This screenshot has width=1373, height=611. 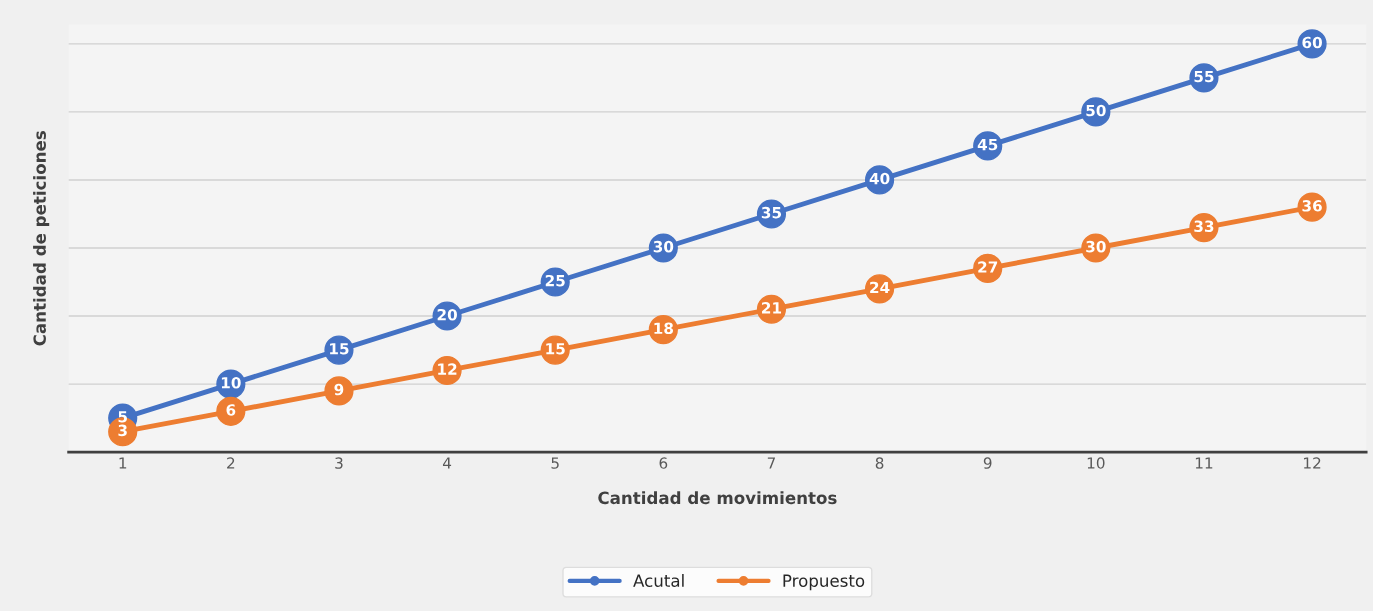 I want to click on x-tick-label: 6, so click(x=663, y=463).